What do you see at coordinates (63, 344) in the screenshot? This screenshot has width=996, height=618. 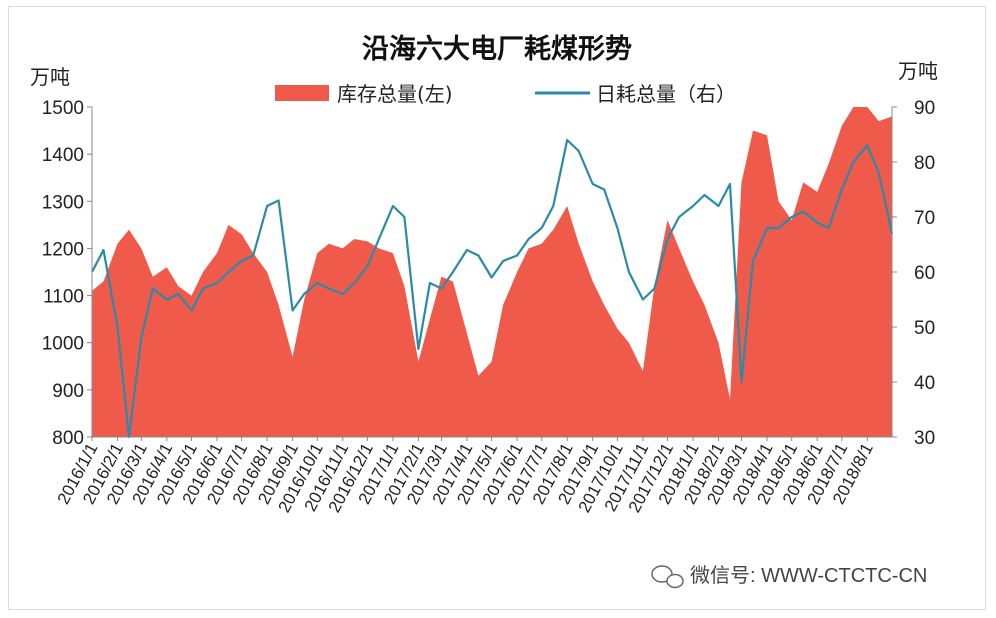 I see `left-tick-label: 1000` at bounding box center [63, 344].